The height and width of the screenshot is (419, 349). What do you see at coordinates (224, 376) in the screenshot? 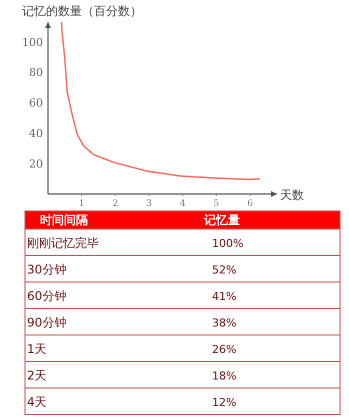
I see `text: 18%` at bounding box center [224, 376].